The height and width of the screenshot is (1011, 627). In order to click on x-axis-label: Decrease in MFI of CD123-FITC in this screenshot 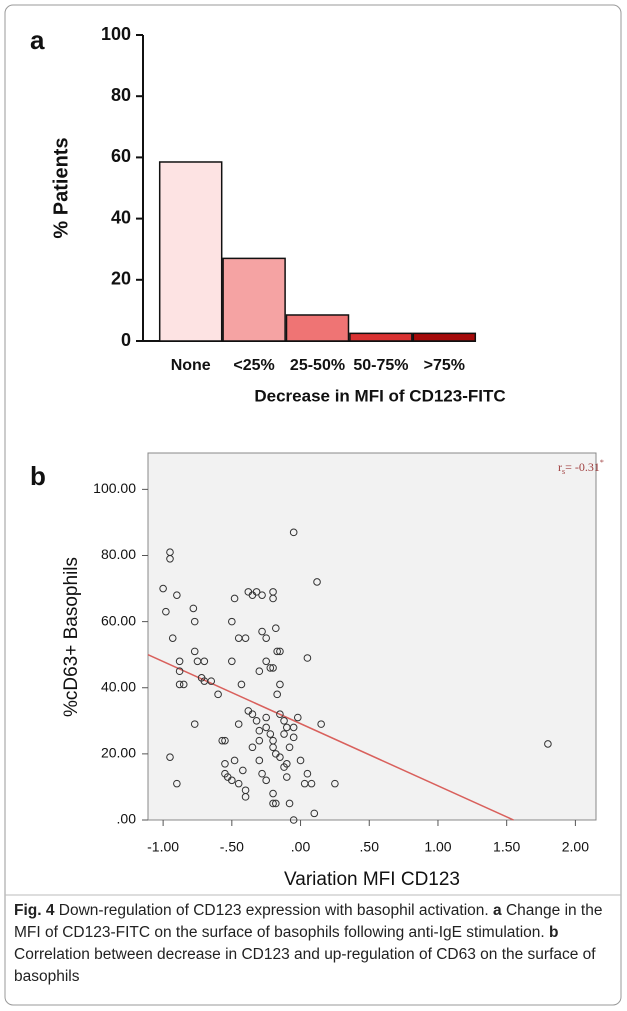, I will do `click(379, 395)`.